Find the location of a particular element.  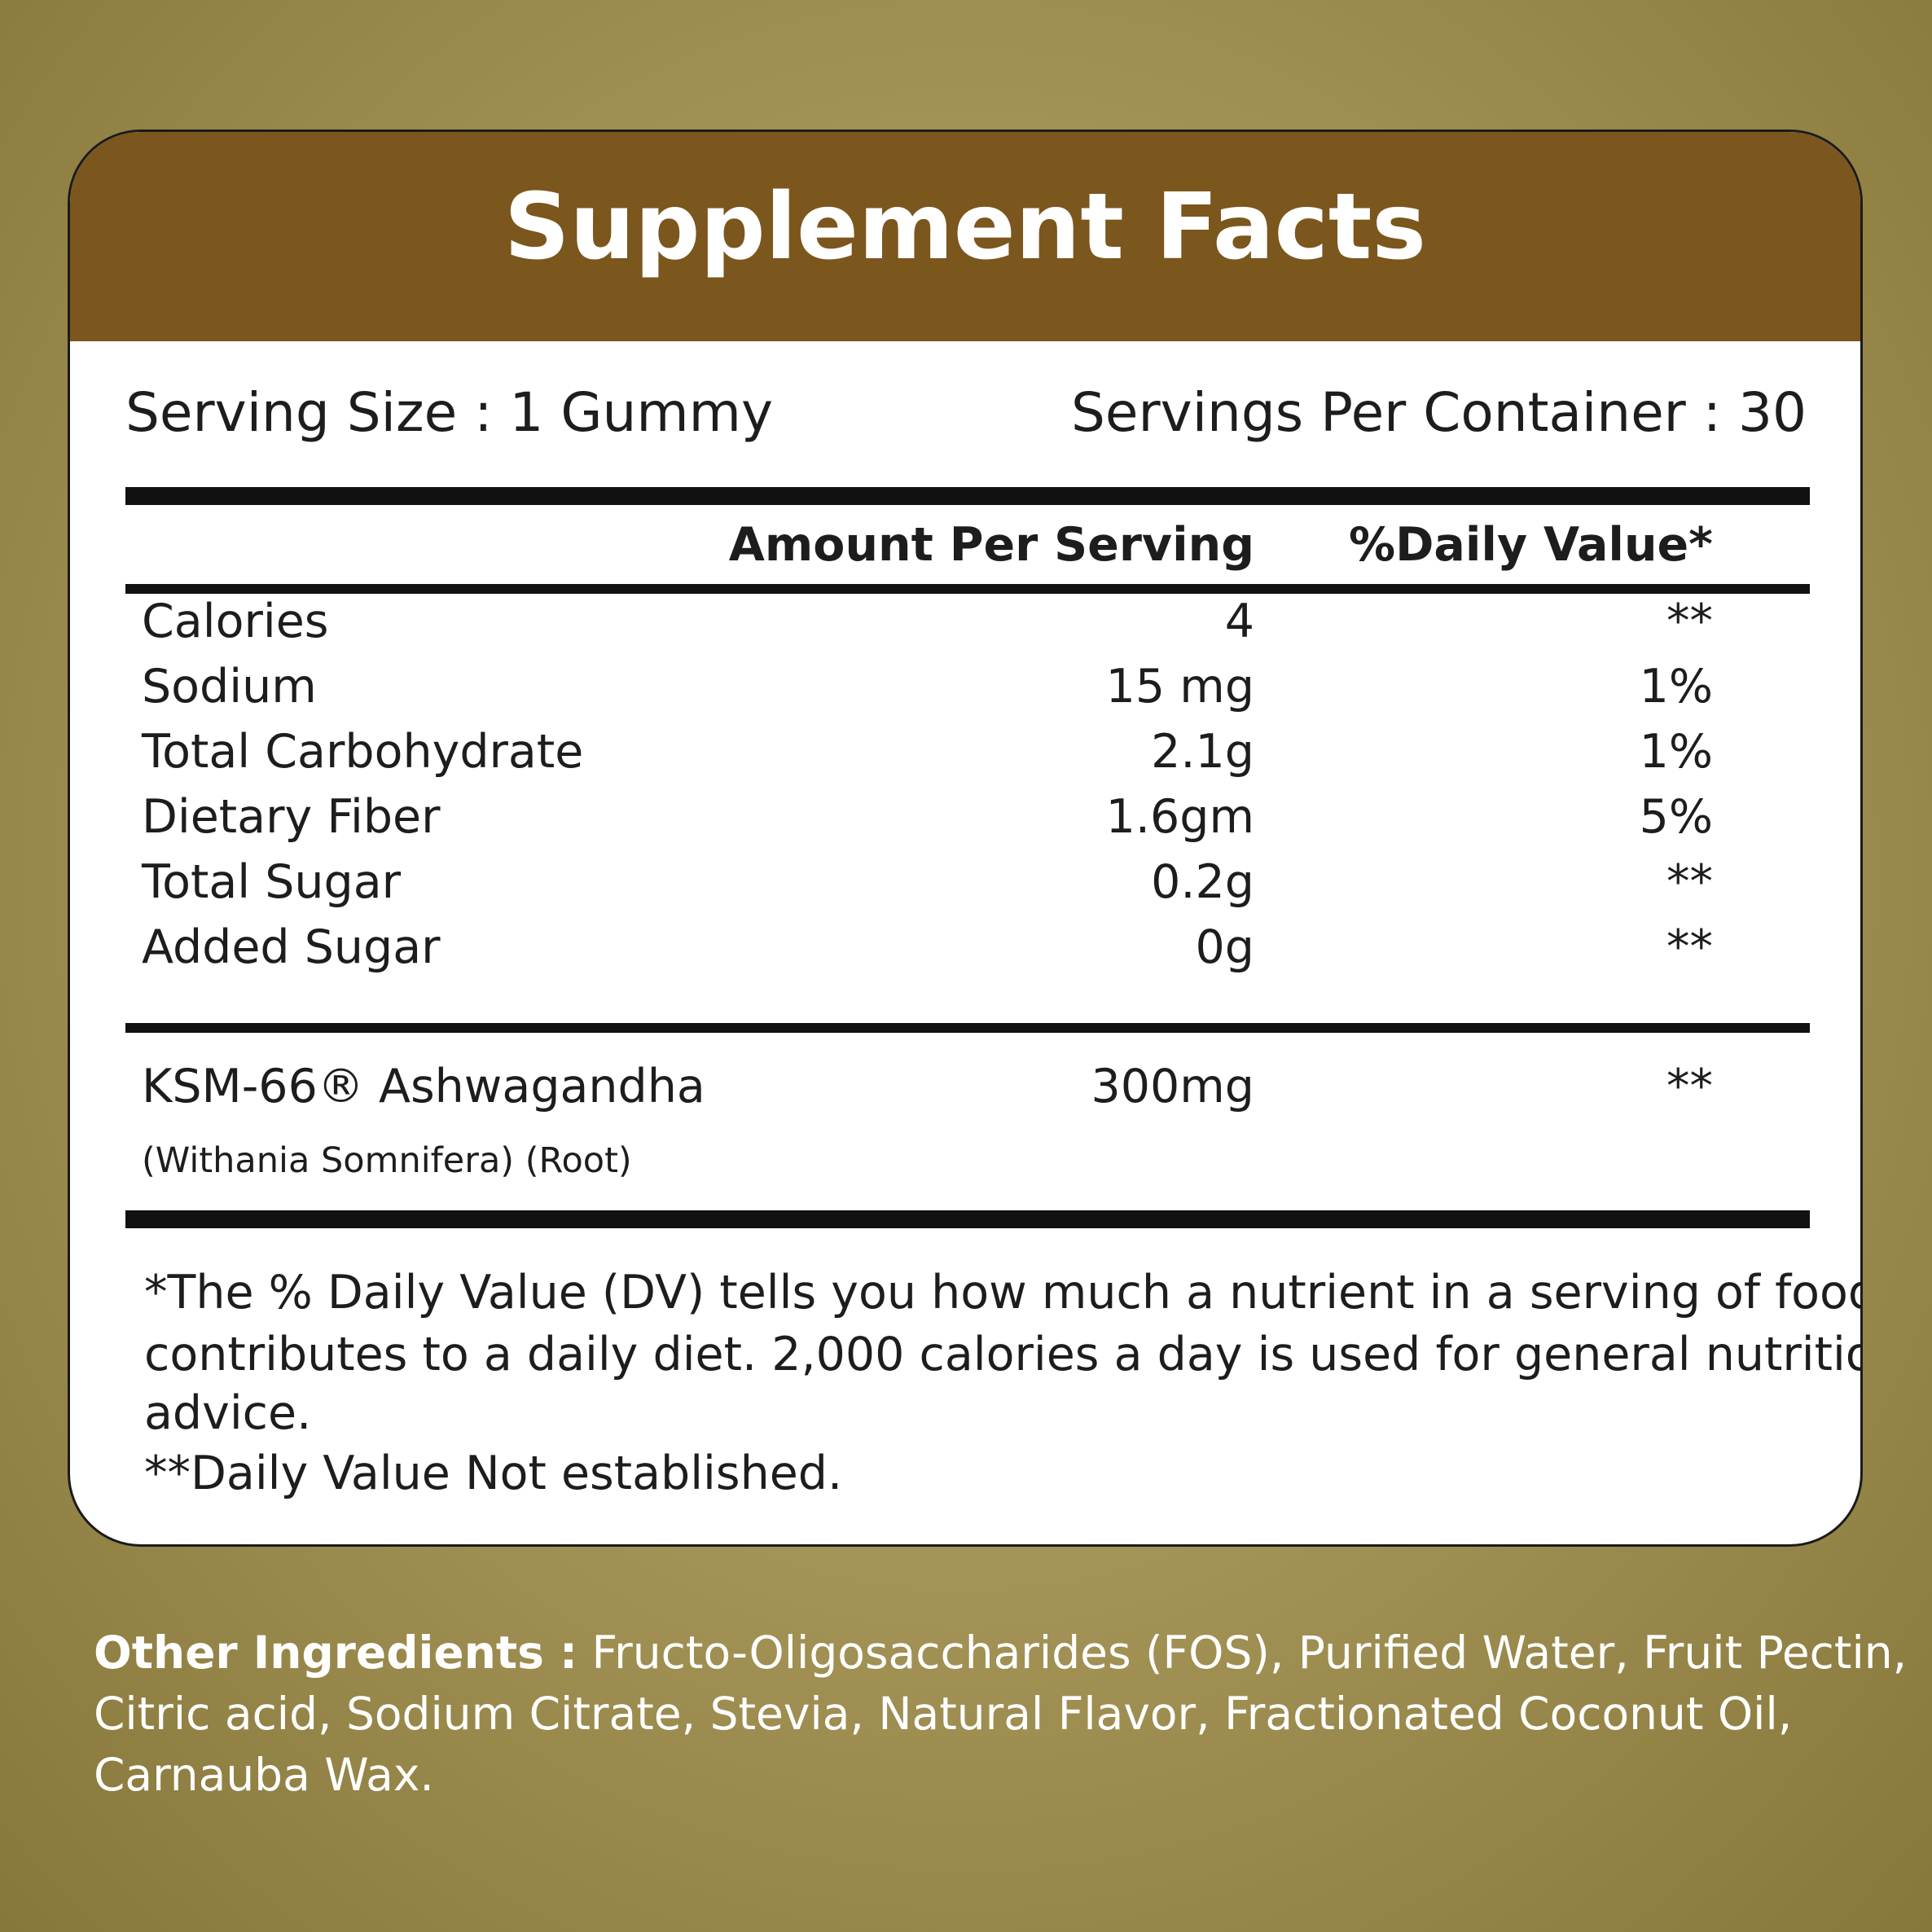

row-label: Dietary Fiber is located at coordinates (292, 817).